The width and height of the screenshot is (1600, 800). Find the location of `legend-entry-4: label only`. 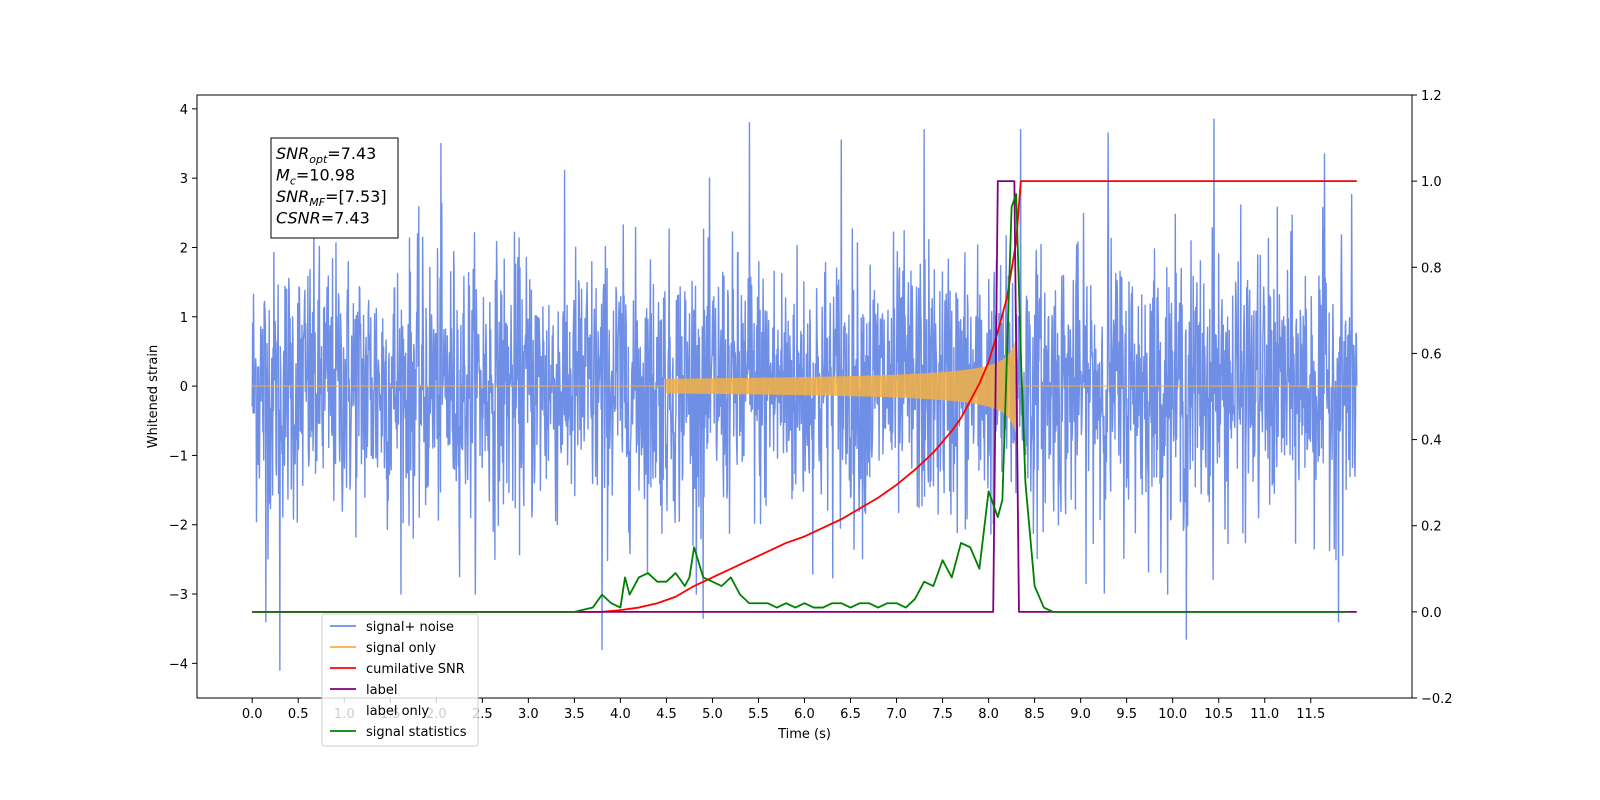

legend-entry-4: label only is located at coordinates (397, 711).